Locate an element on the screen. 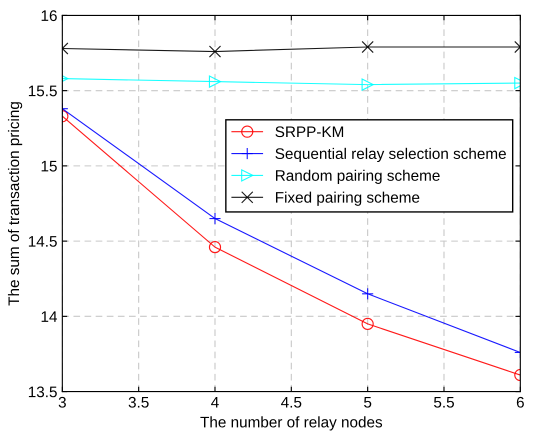  y-tick-label: 16 is located at coordinates (49, 16).